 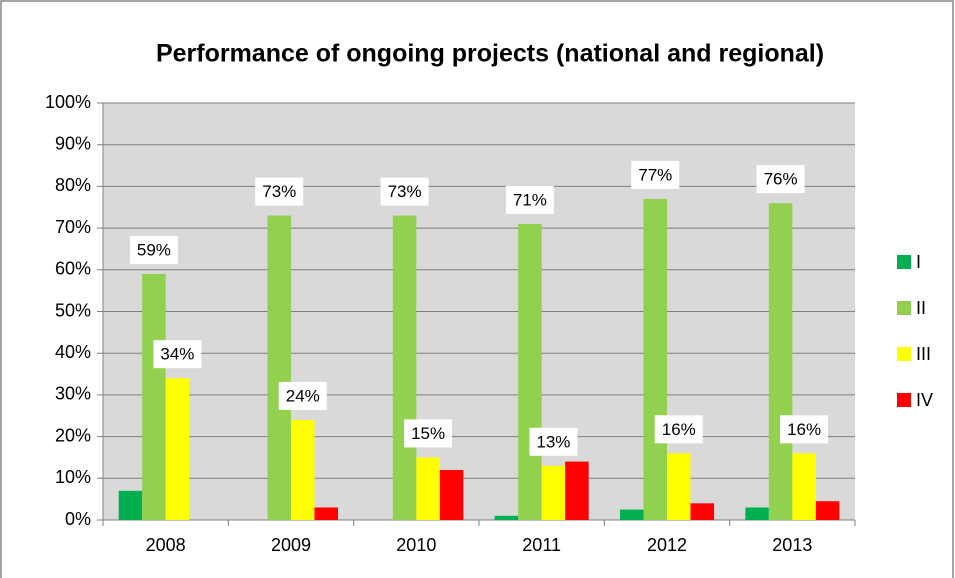 What do you see at coordinates (73, 310) in the screenshot?
I see `y-tick-label: 50%` at bounding box center [73, 310].